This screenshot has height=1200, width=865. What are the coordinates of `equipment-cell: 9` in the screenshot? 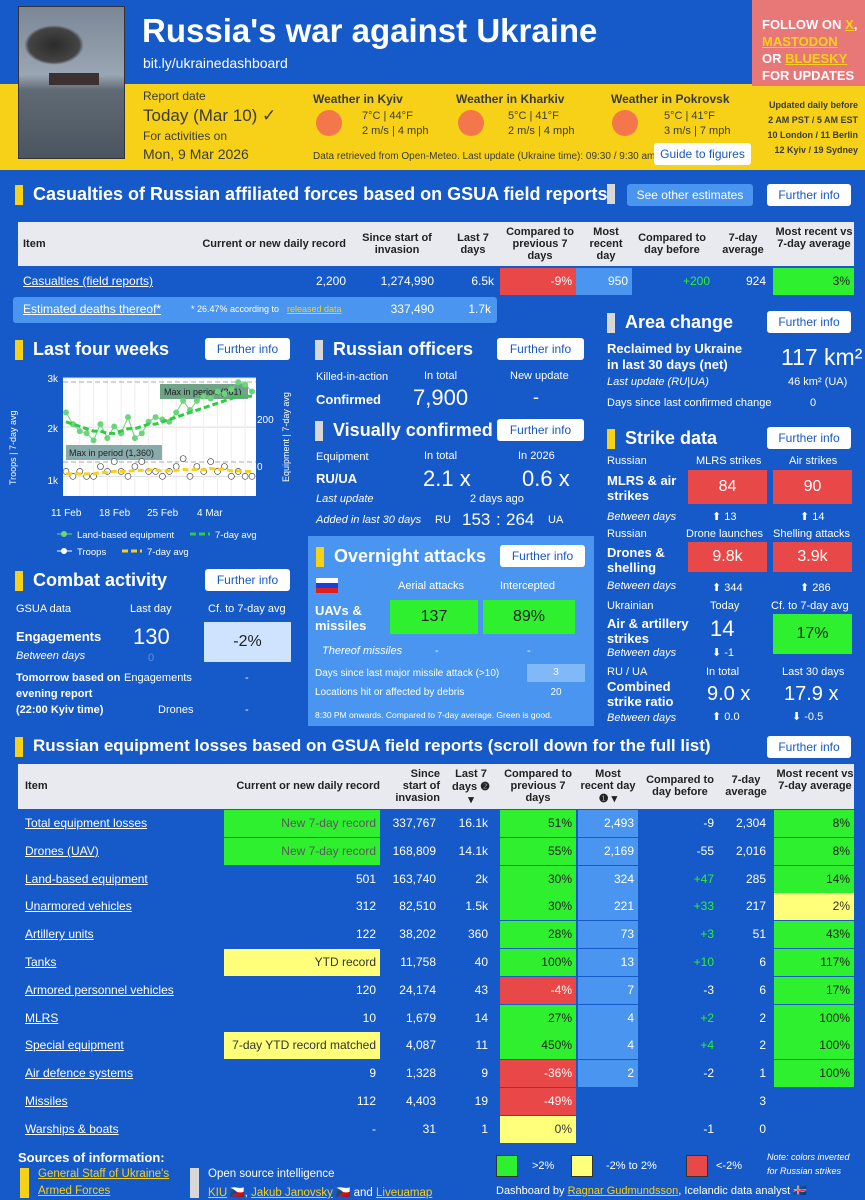 It's located at (484, 1073).